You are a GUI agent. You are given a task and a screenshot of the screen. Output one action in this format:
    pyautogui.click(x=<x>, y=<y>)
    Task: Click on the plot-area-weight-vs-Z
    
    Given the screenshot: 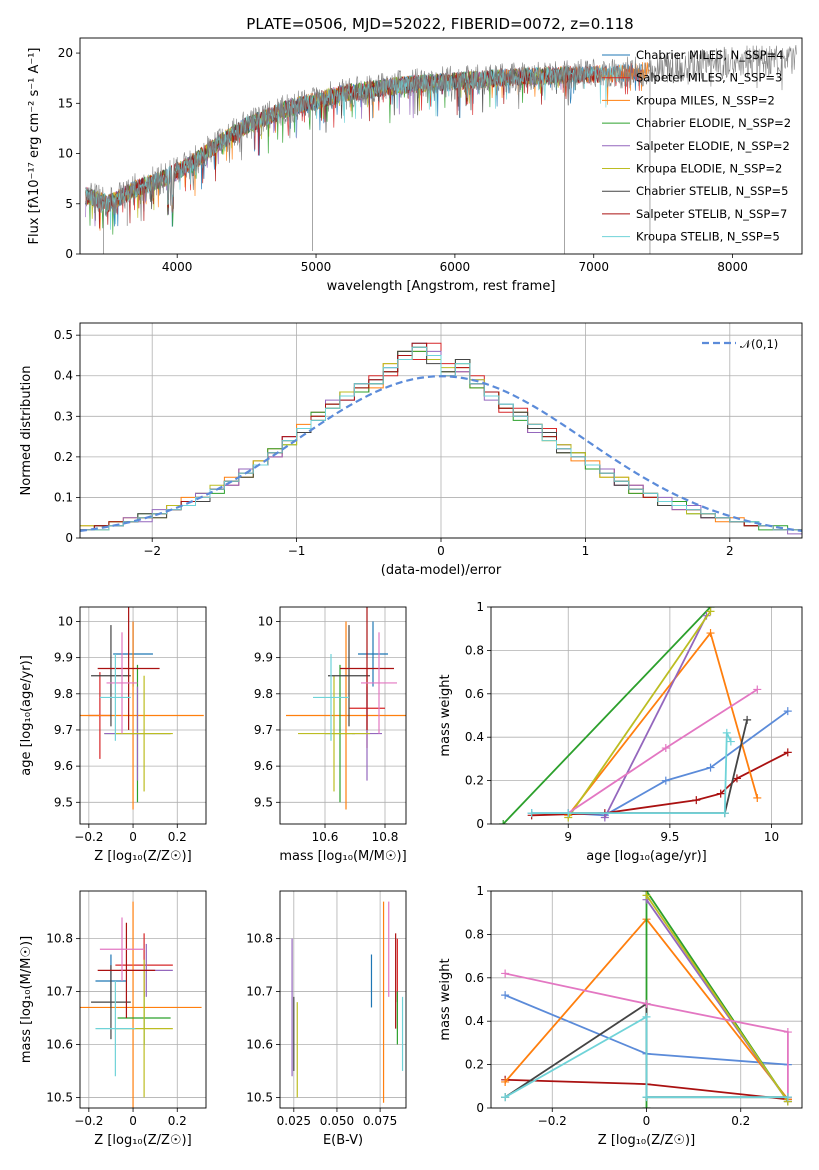 What is the action you would take?
    pyautogui.click(x=646, y=999)
    